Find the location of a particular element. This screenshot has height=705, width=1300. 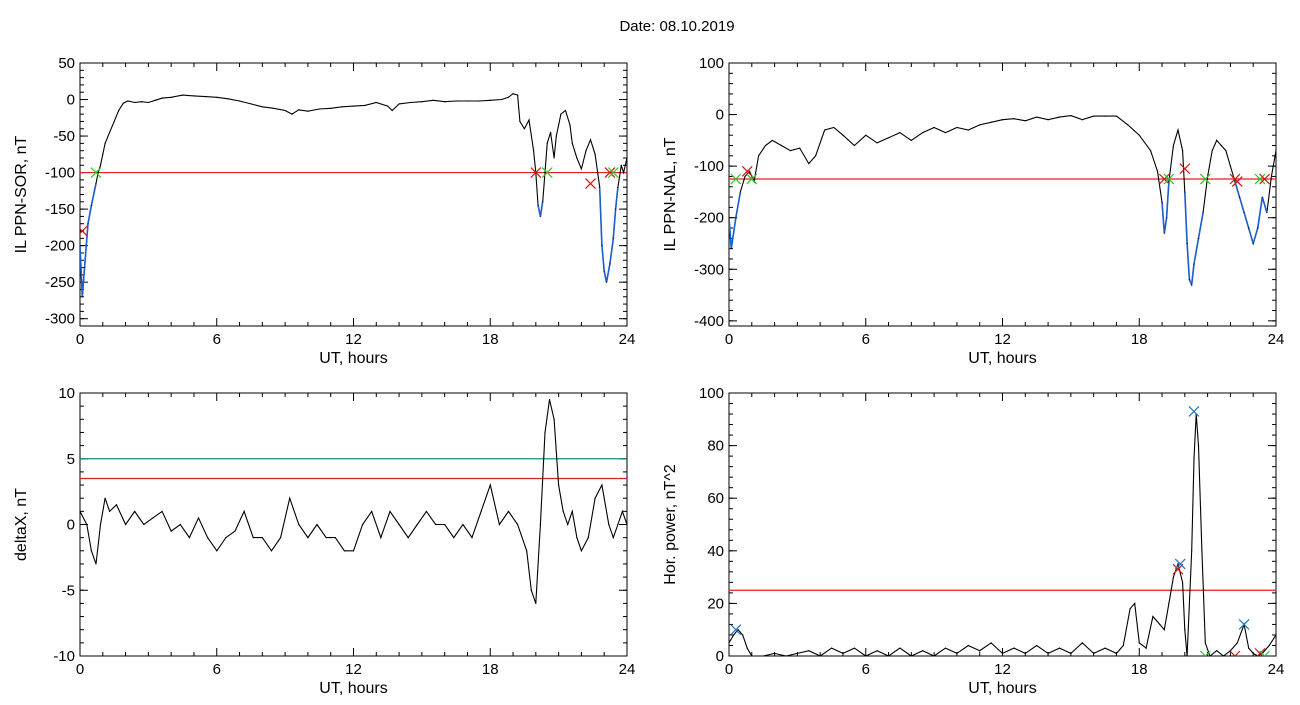

x-tick-label: 6 is located at coordinates (866, 339).